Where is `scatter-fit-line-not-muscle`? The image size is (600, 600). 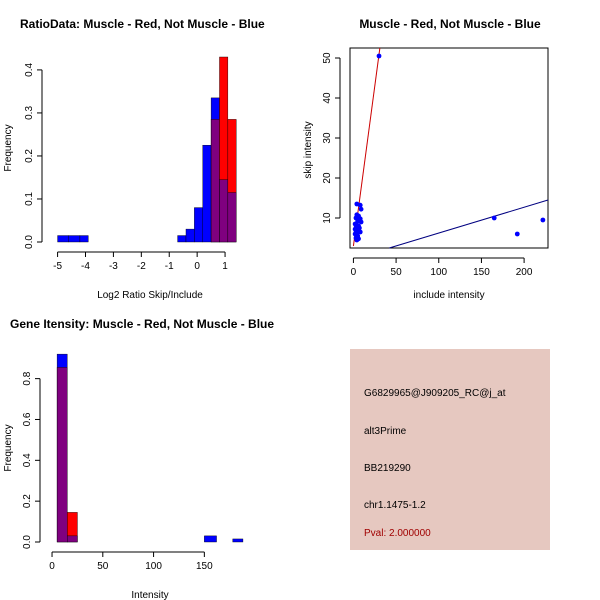 scatter-fit-line-not-muscle is located at coordinates (469, 224).